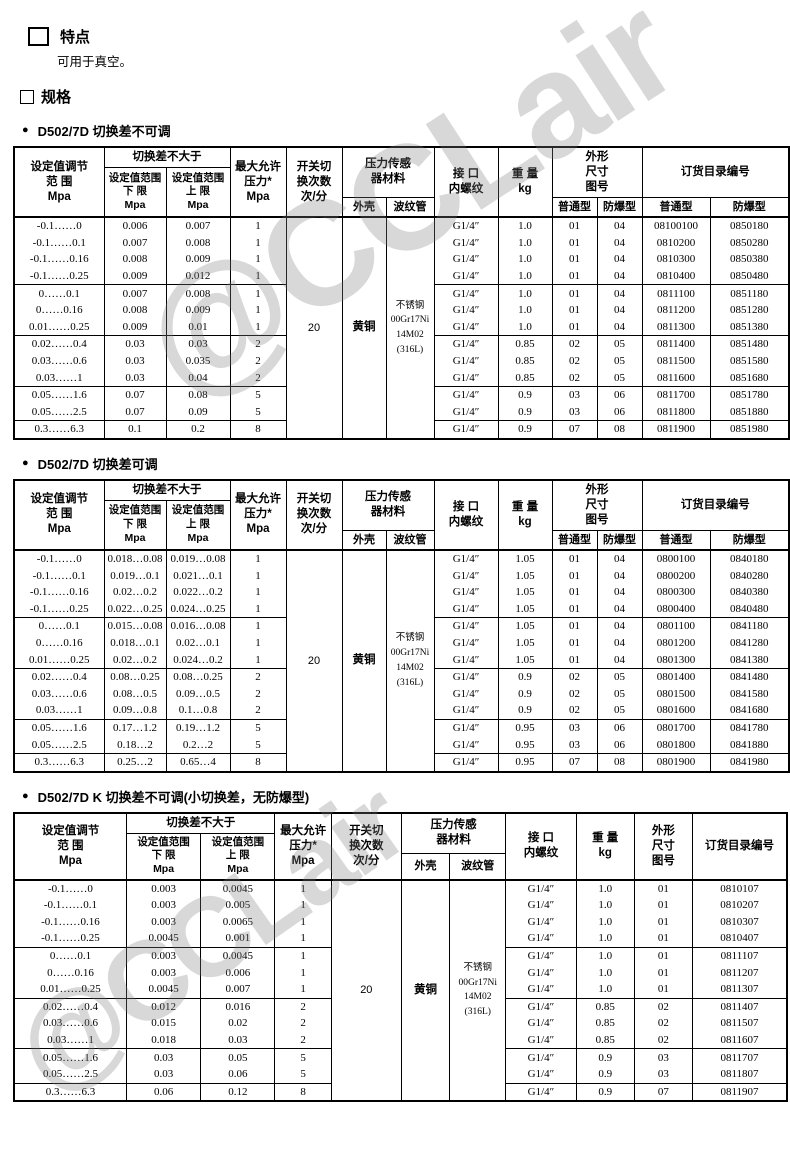 The image size is (790, 1165). What do you see at coordinates (70, 905) in the screenshot?
I see `cell: -0.1……0.1` at bounding box center [70, 905].